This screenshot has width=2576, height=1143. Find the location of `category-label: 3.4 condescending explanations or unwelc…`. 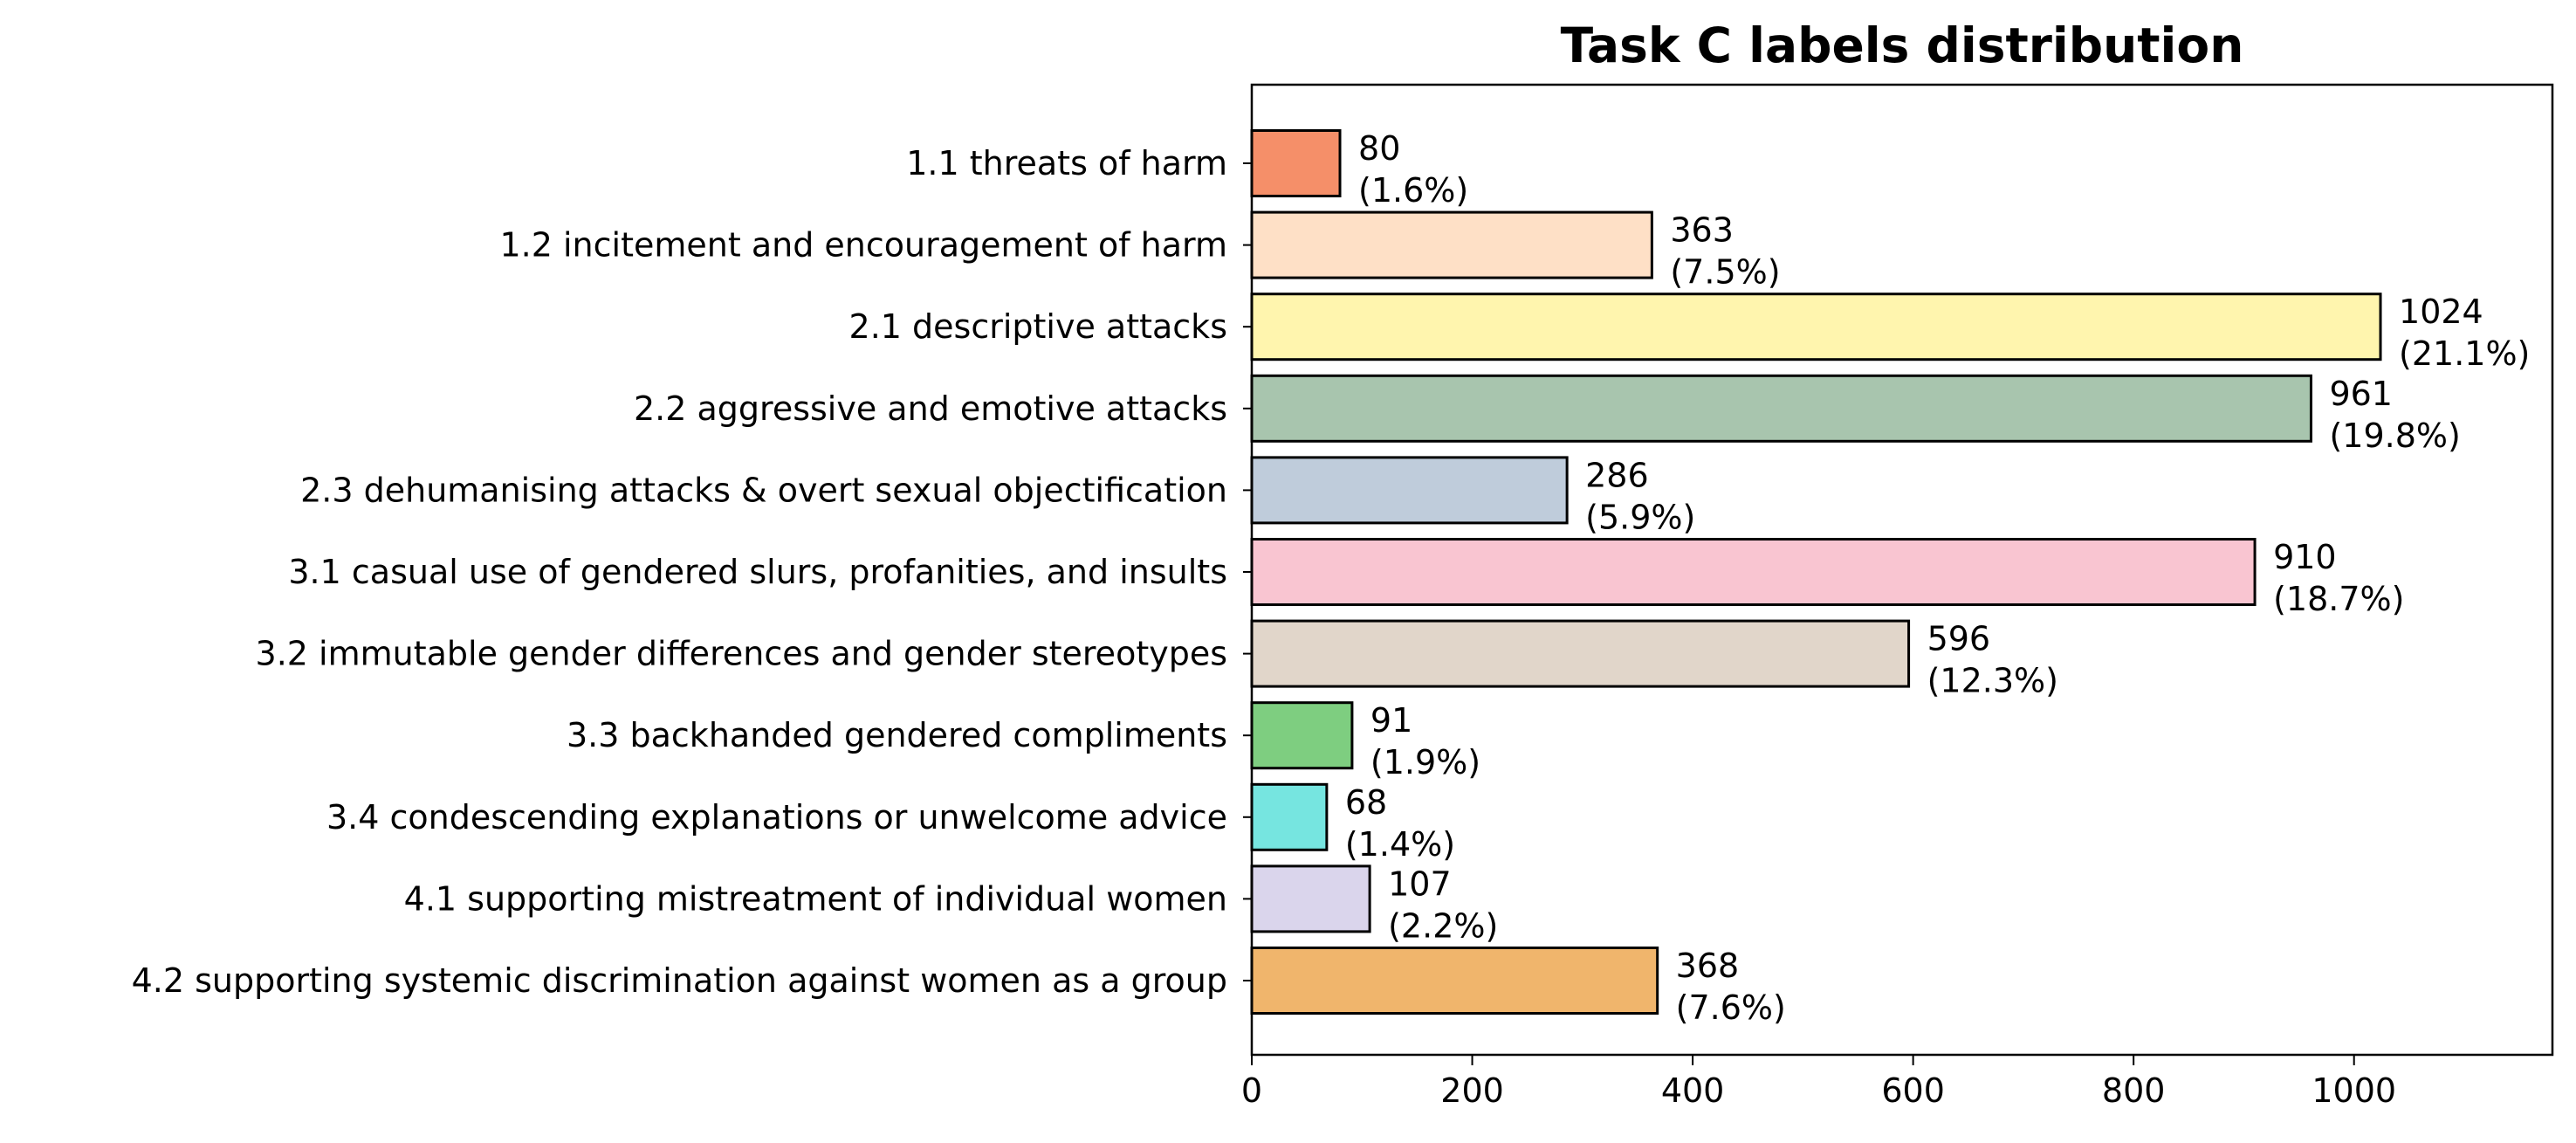

category-label: 3.4 condescending explanations or unwelc… is located at coordinates (777, 818).